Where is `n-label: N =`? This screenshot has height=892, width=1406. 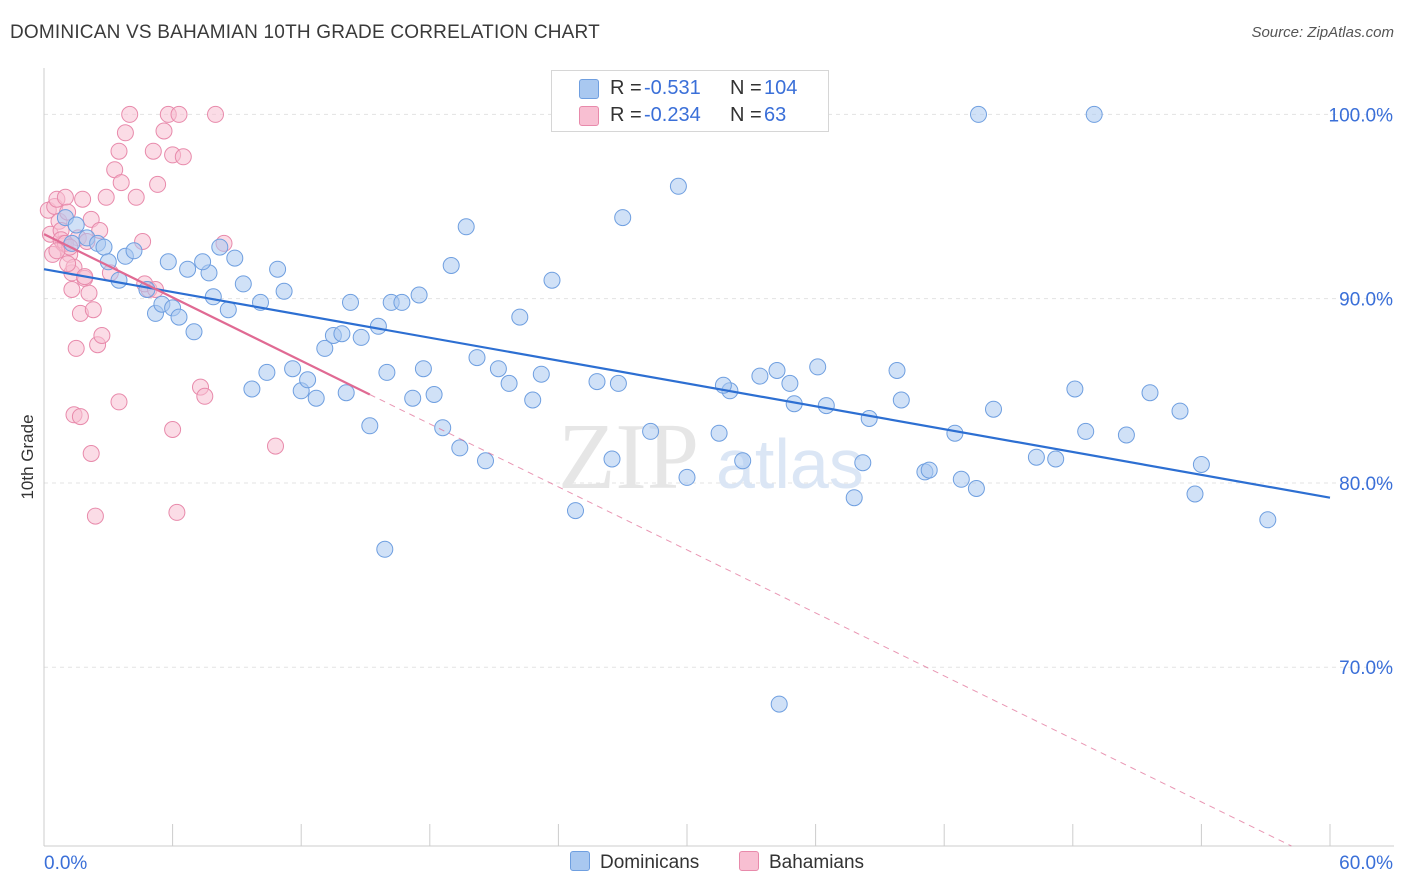
n-label: N = is located at coordinates (746, 88).